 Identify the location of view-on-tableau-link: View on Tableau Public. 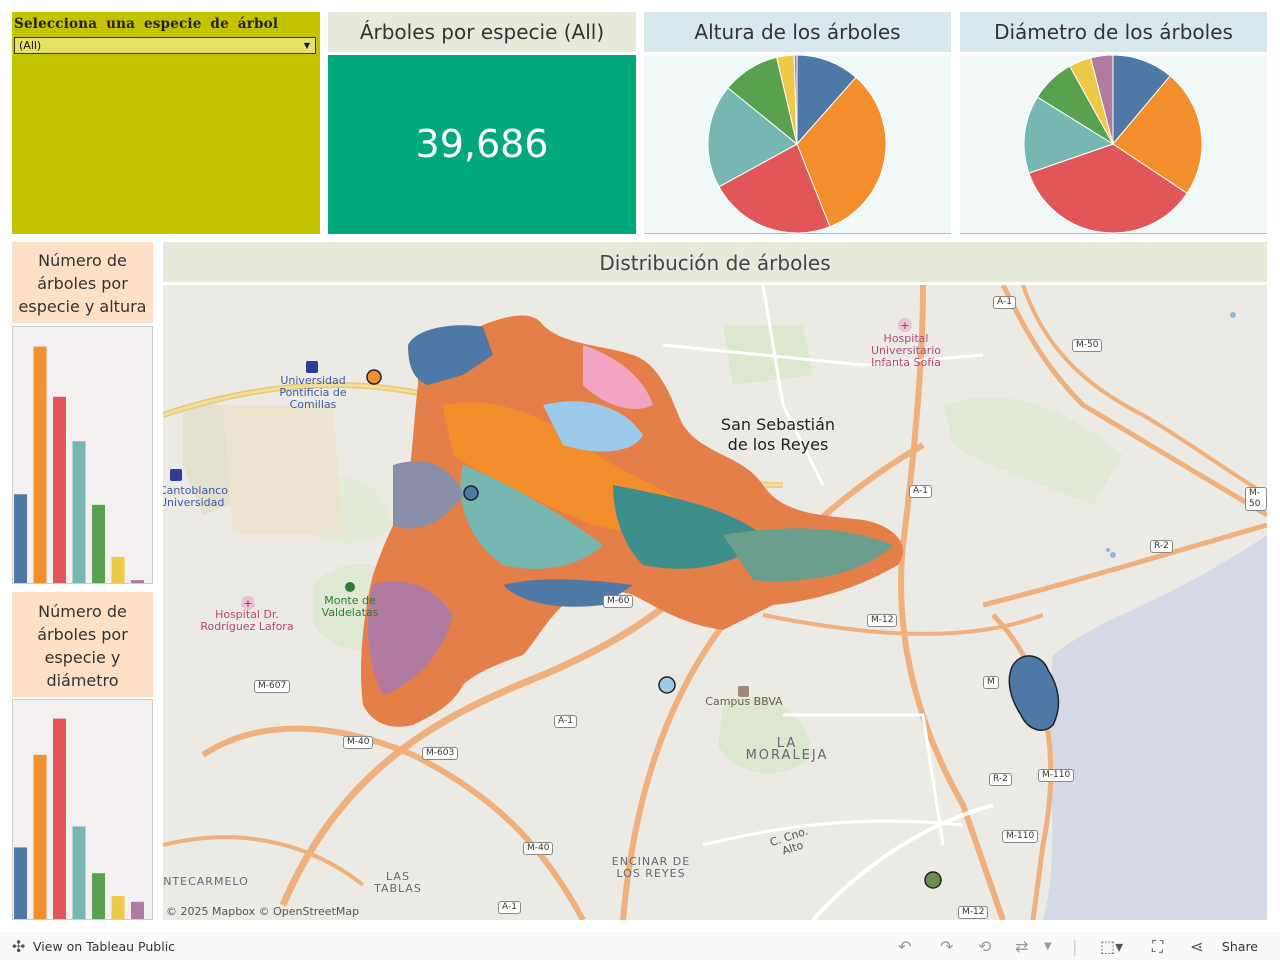
(104, 946).